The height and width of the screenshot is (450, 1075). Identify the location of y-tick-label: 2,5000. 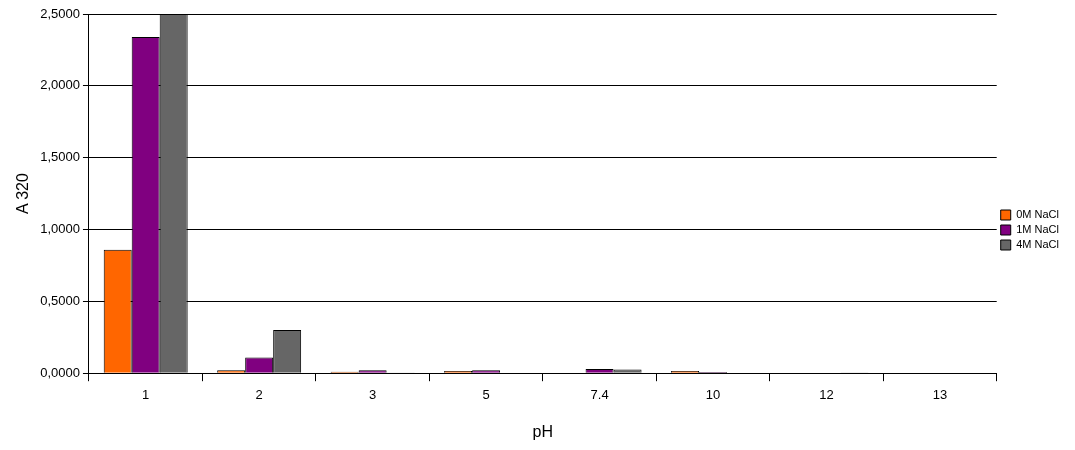
(60, 13).